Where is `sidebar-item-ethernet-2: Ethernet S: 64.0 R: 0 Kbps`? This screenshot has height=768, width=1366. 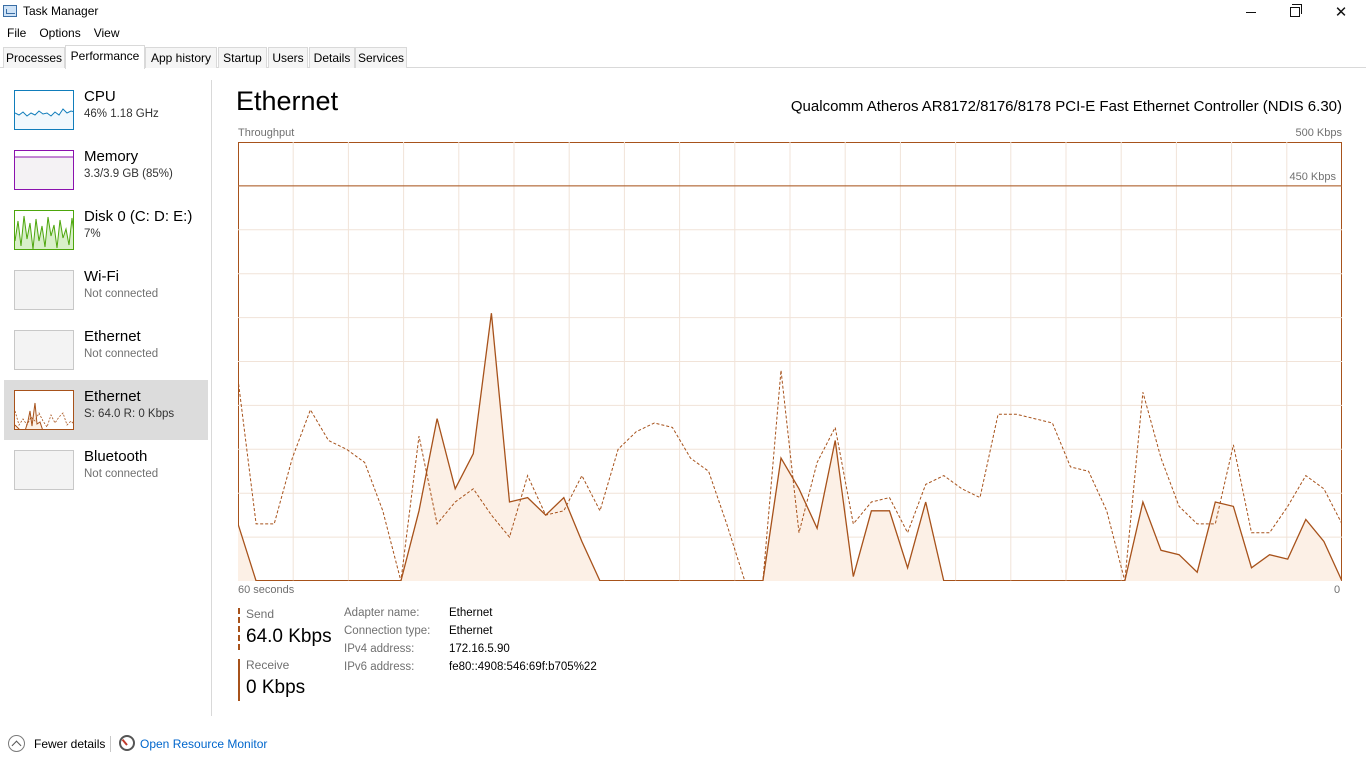
sidebar-item-ethernet-2: Ethernet S: 64.0 R: 0 Kbps is located at coordinates (106, 410).